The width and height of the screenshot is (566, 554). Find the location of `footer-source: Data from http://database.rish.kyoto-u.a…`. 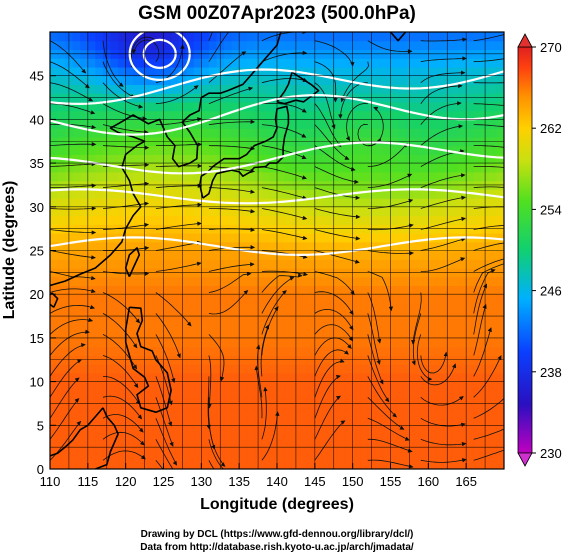

footer-source: Data from http://database.rish.kyoto-u.a… is located at coordinates (277, 547).